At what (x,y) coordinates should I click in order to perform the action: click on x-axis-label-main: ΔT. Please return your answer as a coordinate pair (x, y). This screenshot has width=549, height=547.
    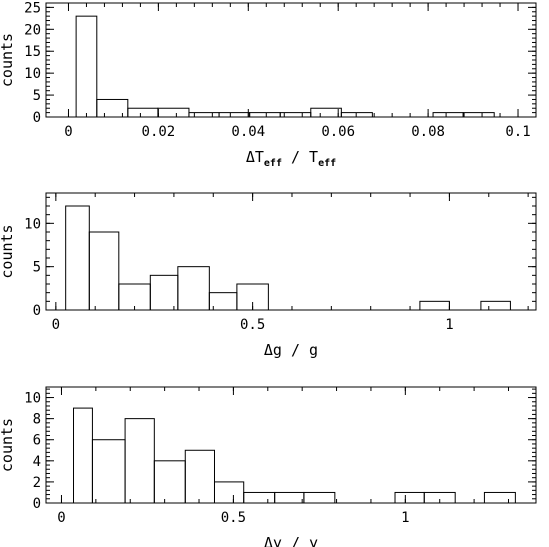
    Looking at the image, I should click on (255, 157).